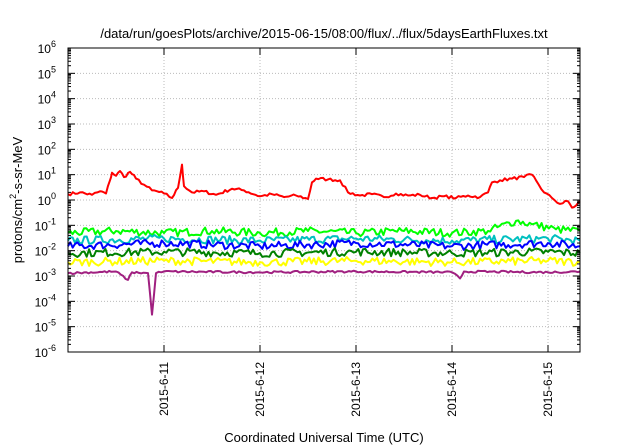 Image resolution: width=640 pixels, height=448 pixels. What do you see at coordinates (53, 95) in the screenshot?
I see `y-tick-exponent: 4` at bounding box center [53, 95].